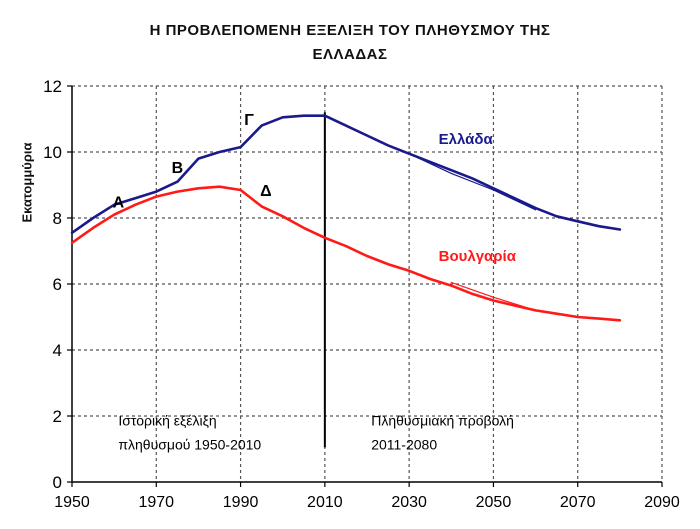 The width and height of the screenshot is (700, 529). Describe the element at coordinates (57, 416) in the screenshot. I see `y-tick-label: 2` at that location.